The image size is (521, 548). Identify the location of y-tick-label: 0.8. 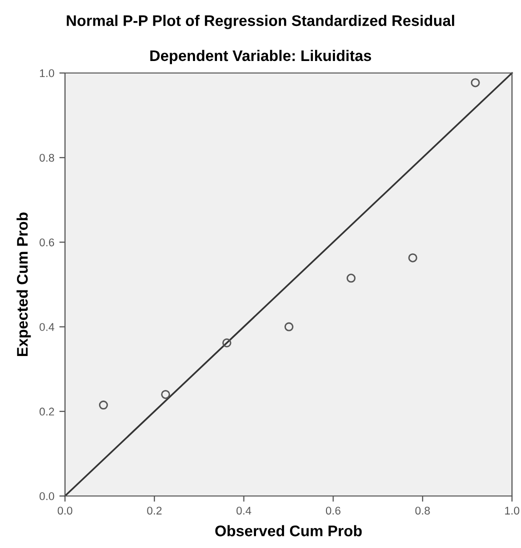
(47, 158).